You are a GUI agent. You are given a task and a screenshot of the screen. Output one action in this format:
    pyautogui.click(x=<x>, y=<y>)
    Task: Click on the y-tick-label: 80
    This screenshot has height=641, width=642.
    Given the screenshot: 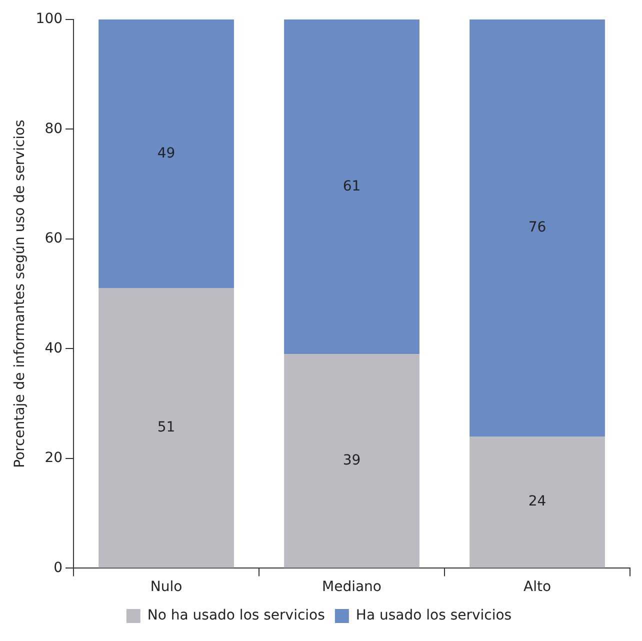 What is the action you would take?
    pyautogui.click(x=53, y=128)
    